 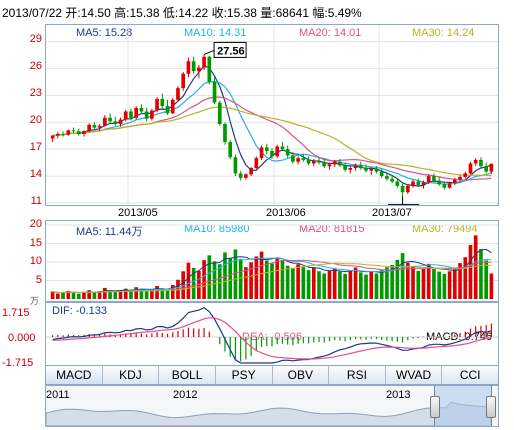 I want to click on open-value: 14.50, so click(x=95, y=13).